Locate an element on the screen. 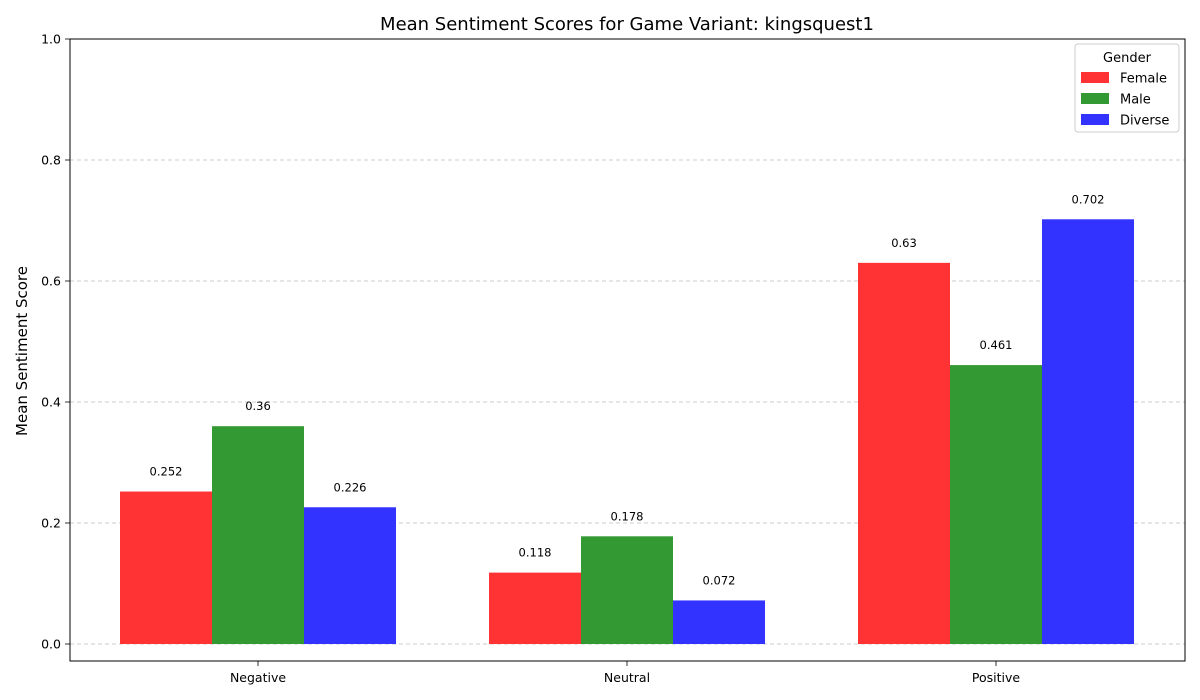  y-tick-label: 0.2 is located at coordinates (51, 523).